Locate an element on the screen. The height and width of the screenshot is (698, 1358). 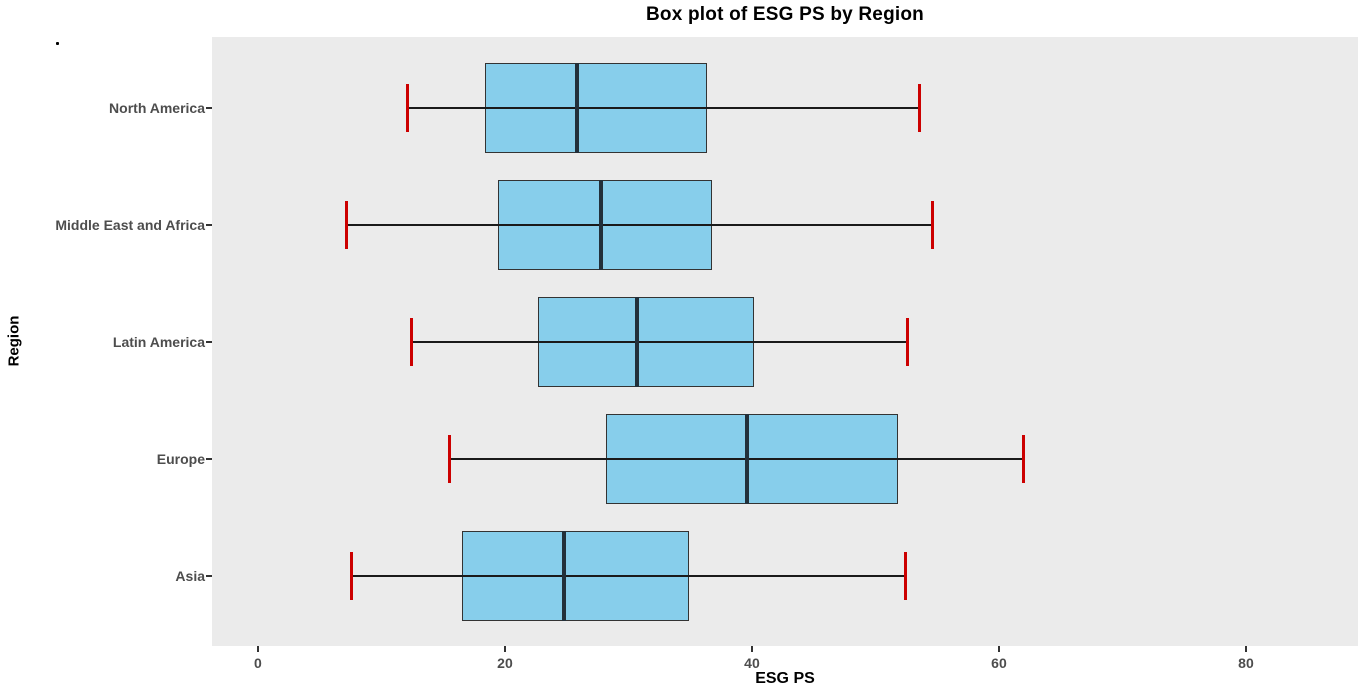
stray-dot-artifact is located at coordinates (57, 43).